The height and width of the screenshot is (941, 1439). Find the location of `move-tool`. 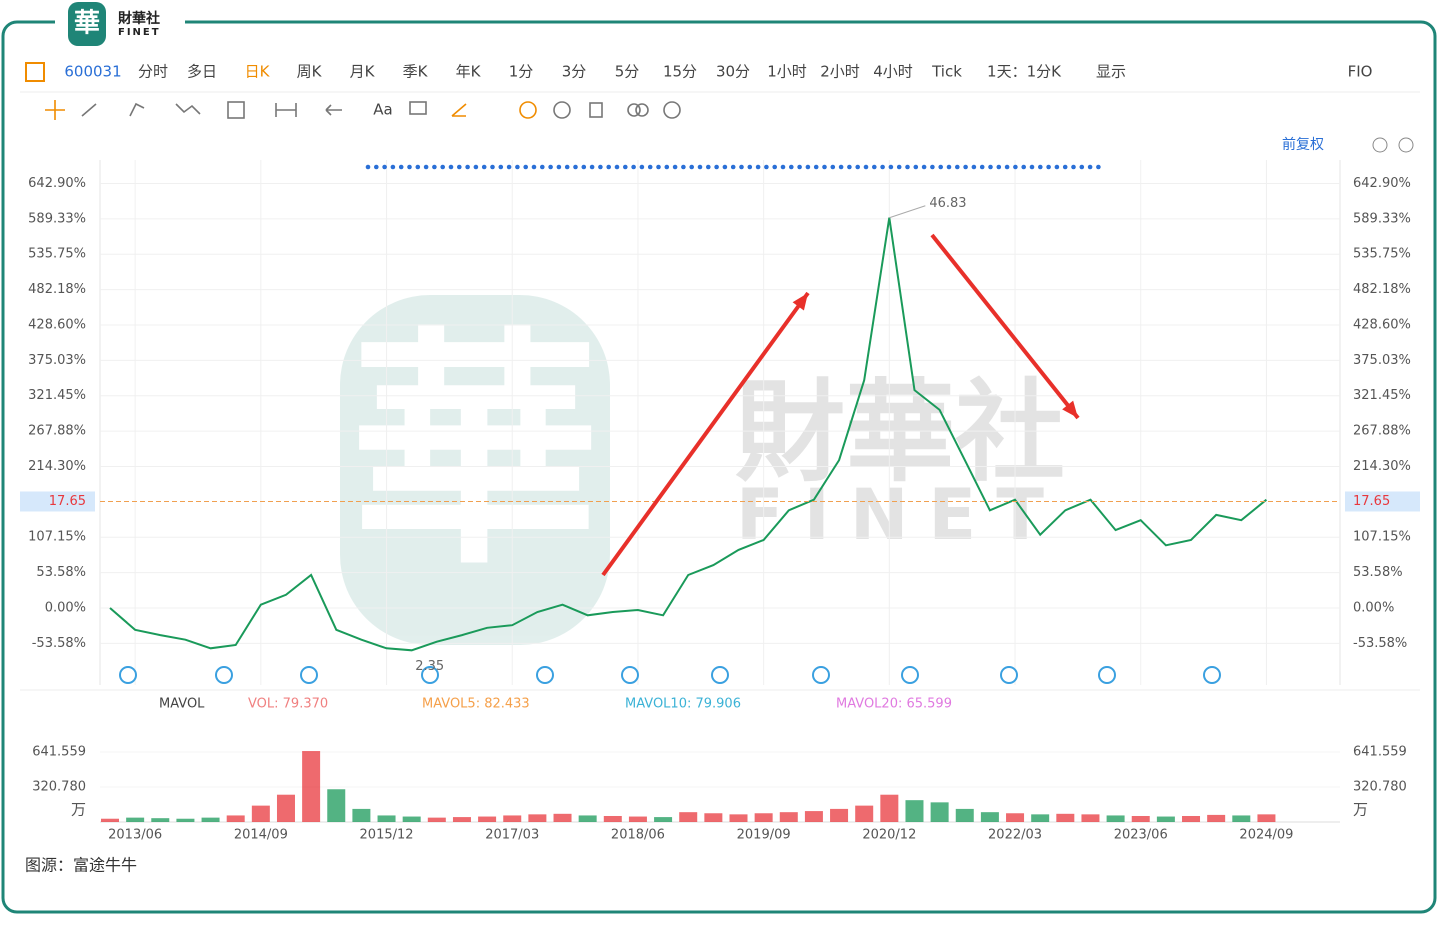

move-tool is located at coordinates (55, 110).